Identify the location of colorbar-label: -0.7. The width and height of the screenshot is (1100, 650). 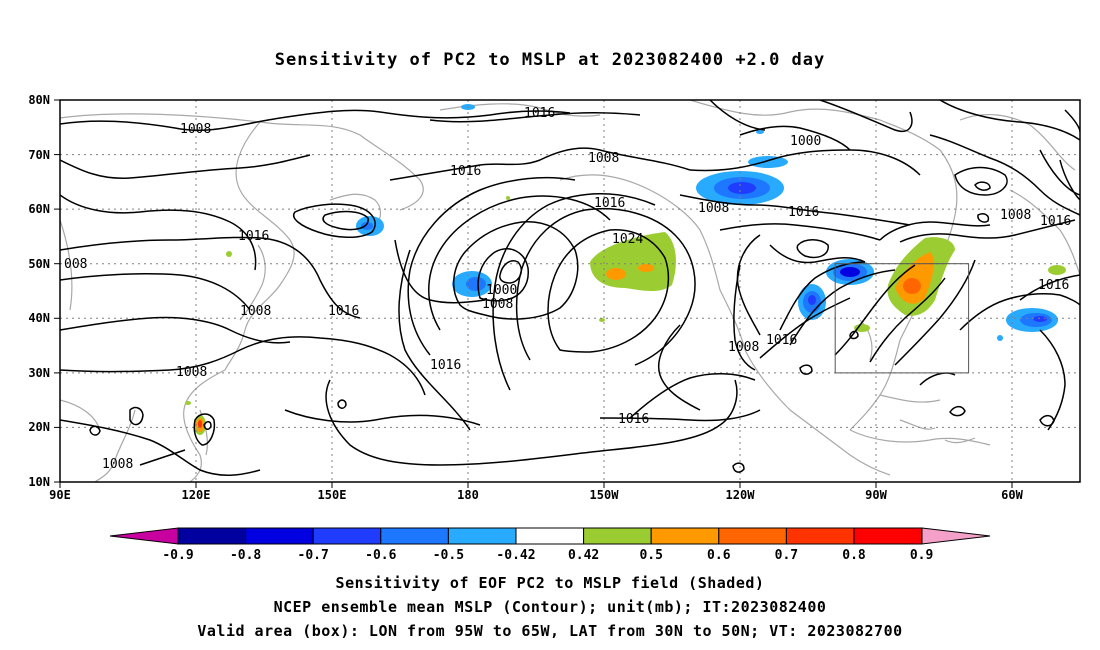
(313, 555).